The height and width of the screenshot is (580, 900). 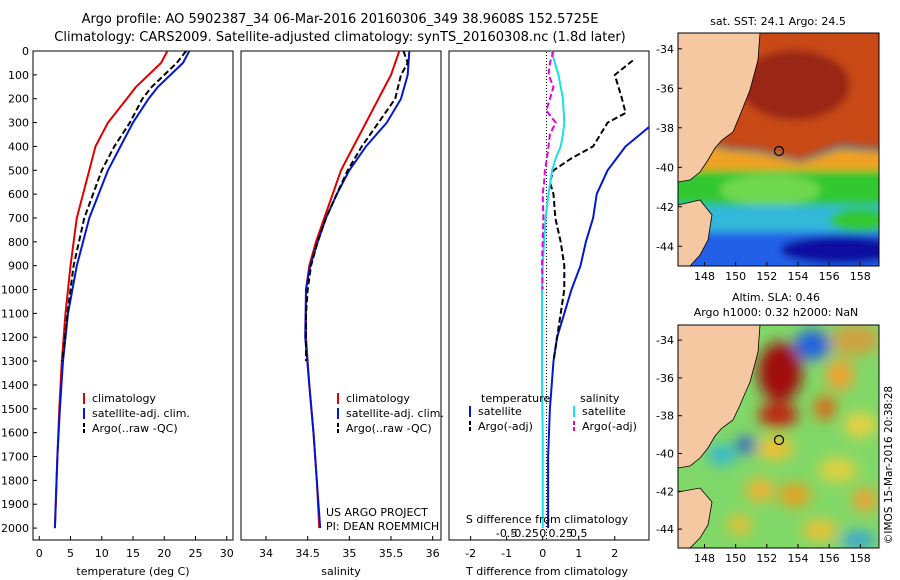 What do you see at coordinates (779, 440) in the screenshot?
I see `argo-float-marker` at bounding box center [779, 440].